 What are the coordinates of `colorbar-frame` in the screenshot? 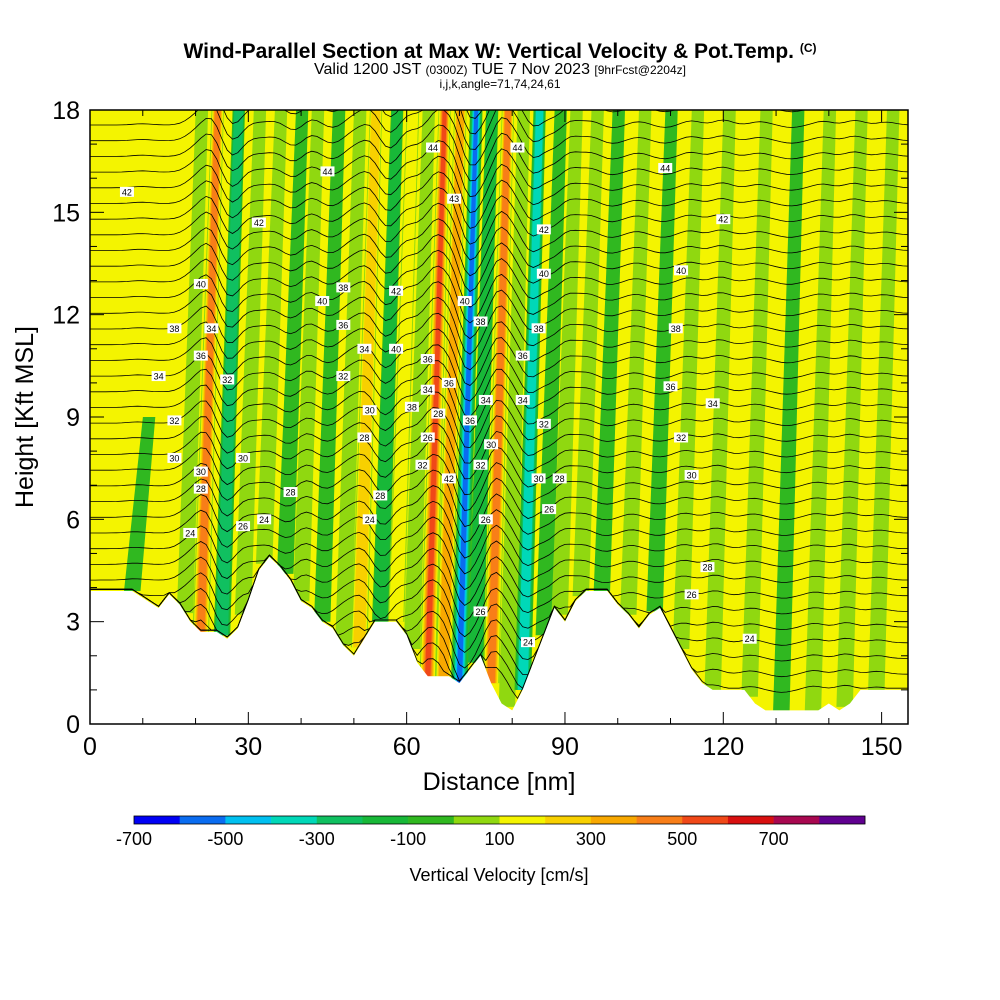 It's located at (499, 820).